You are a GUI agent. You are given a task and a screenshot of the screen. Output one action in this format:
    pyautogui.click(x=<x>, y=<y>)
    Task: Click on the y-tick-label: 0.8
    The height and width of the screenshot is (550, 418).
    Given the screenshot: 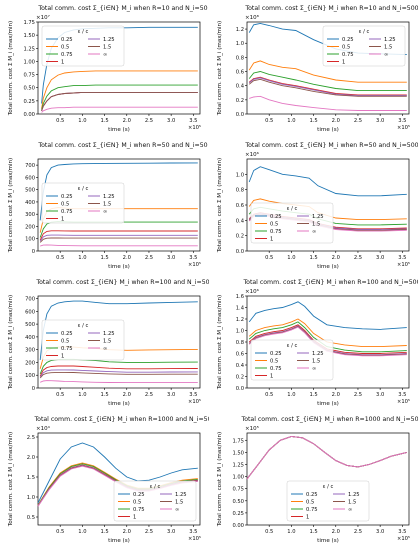 What is the action you would take?
    pyautogui.click(x=240, y=191)
    